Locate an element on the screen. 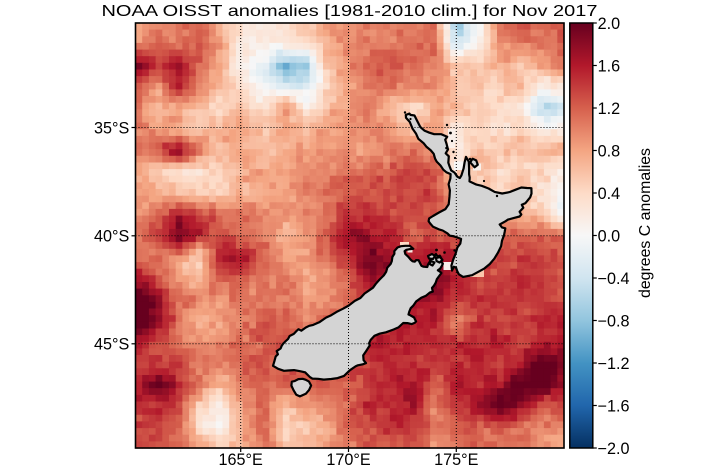 The image size is (710, 473). svg-text: −1.6 is located at coordinates (614, 406).